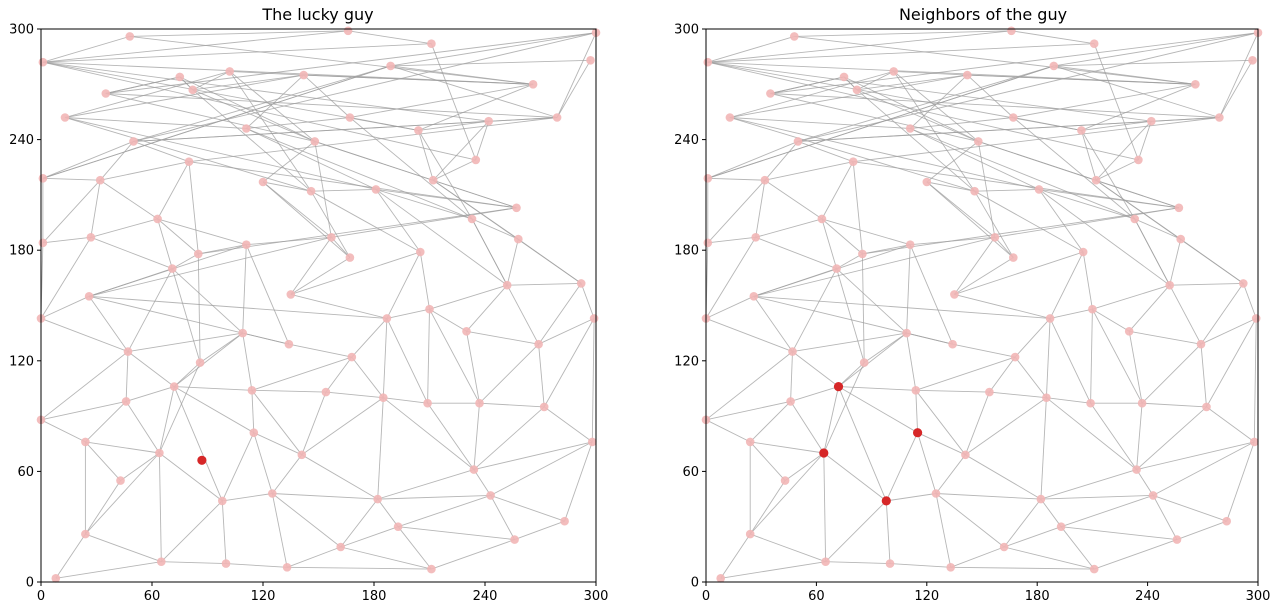 The height and width of the screenshot is (614, 1280). What do you see at coordinates (816, 596) in the screenshot?
I see `x-tick-label: 60` at bounding box center [816, 596].